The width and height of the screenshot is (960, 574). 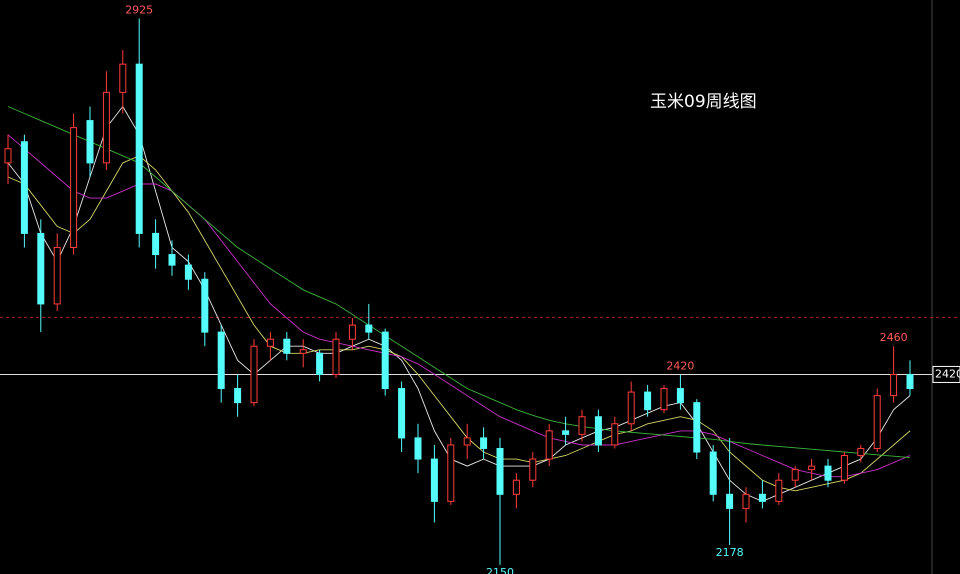 I want to click on extreme-label: 2925, so click(x=139, y=9).